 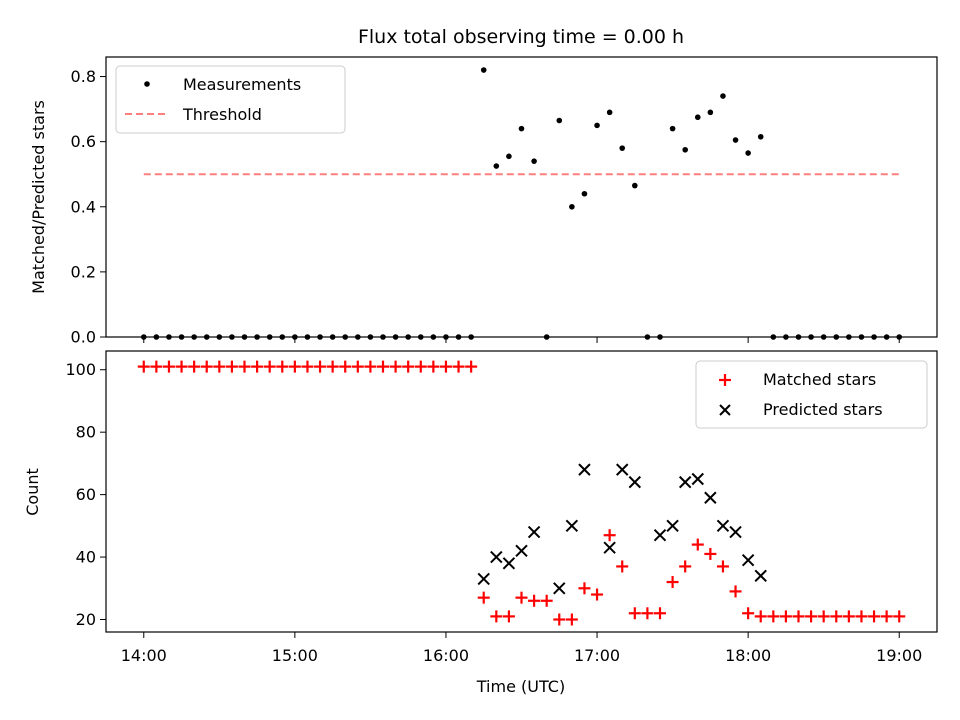 I want to click on y-tick-label: 40, so click(x=86, y=557).